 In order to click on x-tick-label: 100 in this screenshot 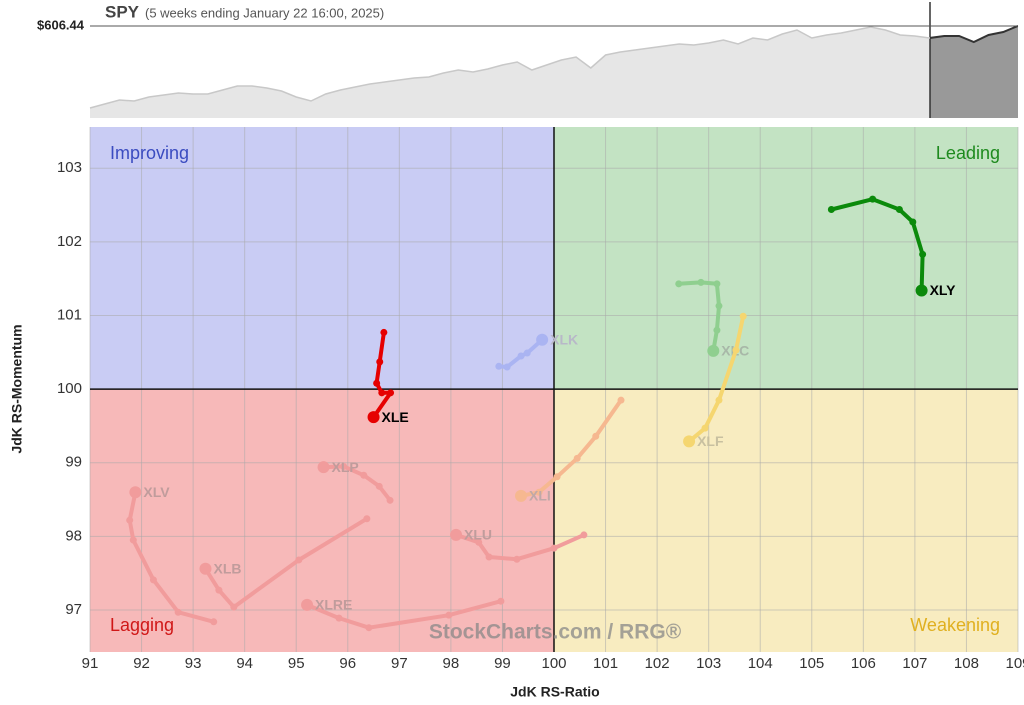, I will do `click(553, 663)`.